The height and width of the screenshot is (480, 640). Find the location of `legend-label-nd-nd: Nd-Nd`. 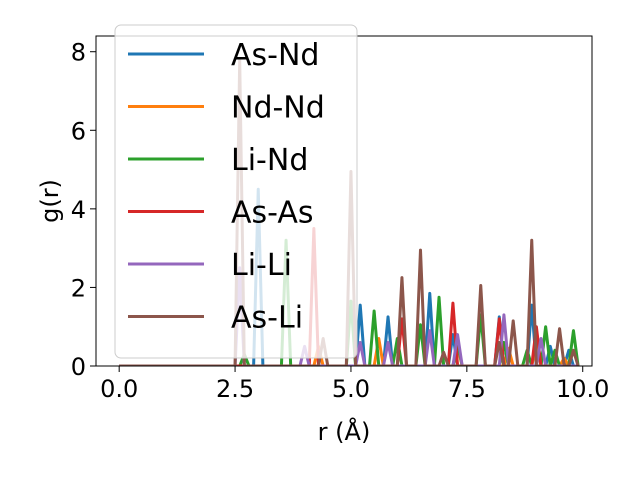

legend-label-nd-nd: Nd-Nd is located at coordinates (278, 108).